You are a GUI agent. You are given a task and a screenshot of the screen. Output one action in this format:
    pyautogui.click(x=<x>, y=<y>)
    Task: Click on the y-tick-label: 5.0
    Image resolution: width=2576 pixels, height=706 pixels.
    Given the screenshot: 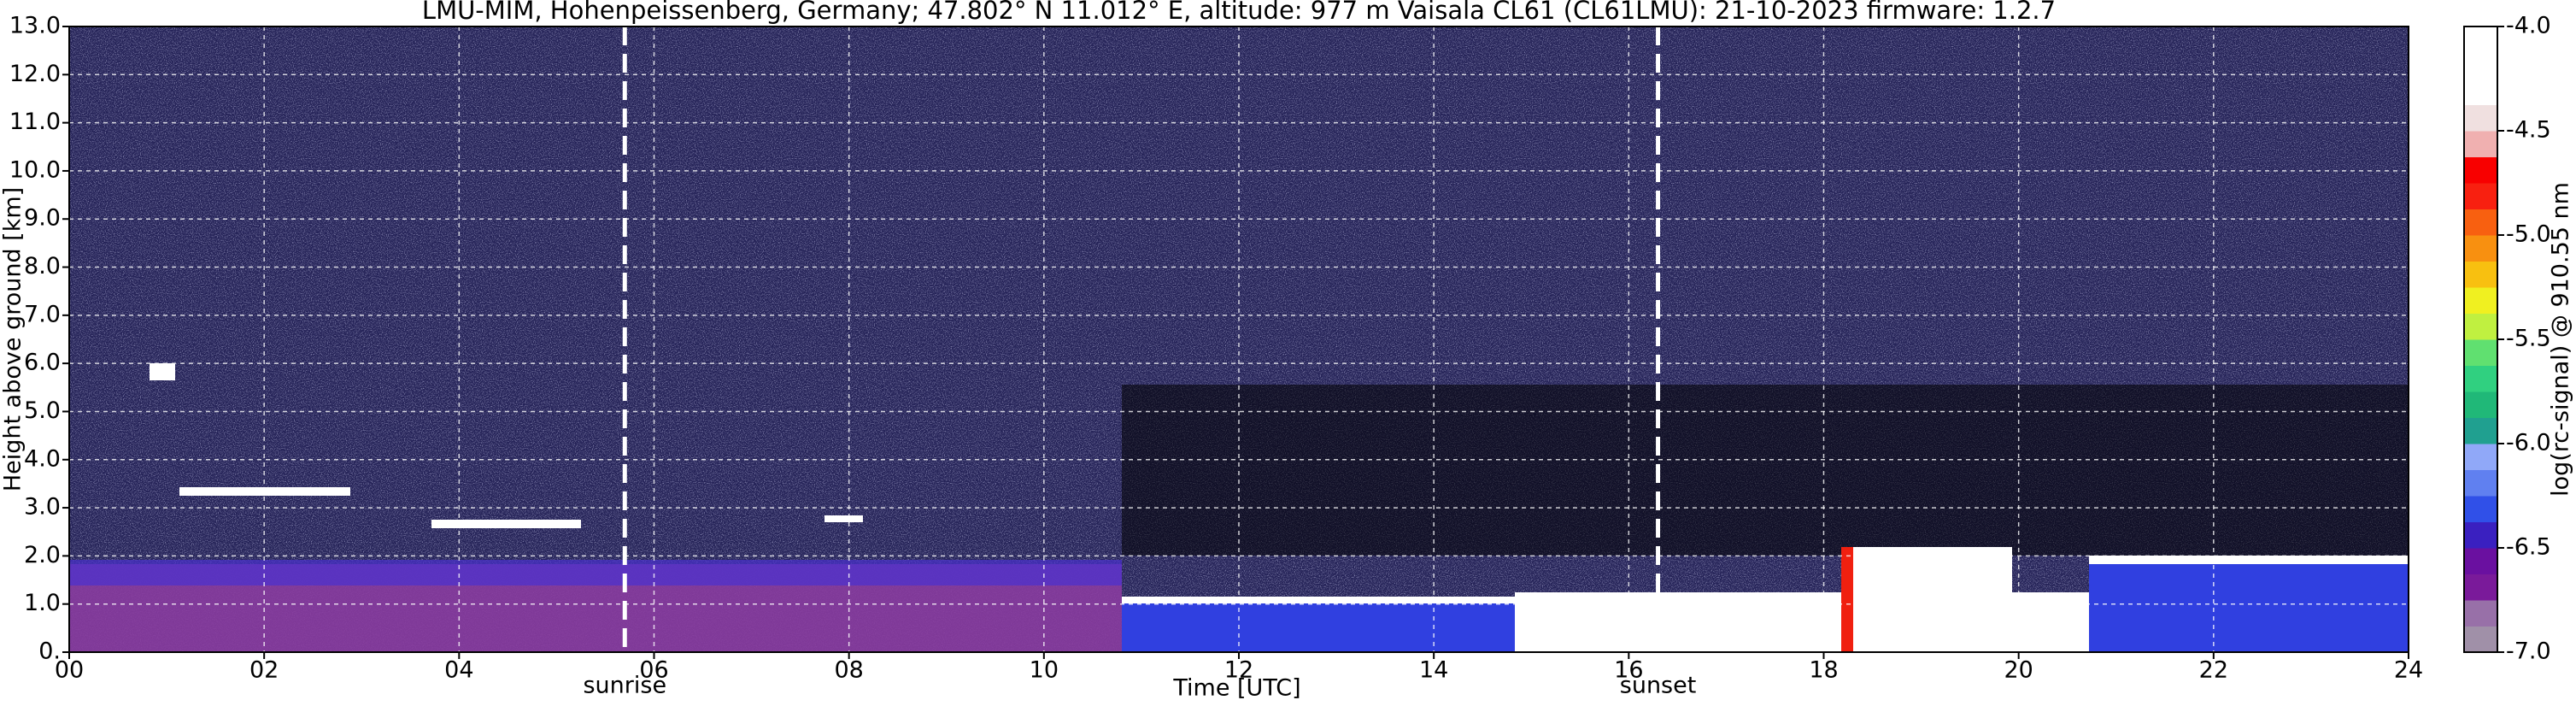 What is the action you would take?
    pyautogui.click(x=42, y=410)
    